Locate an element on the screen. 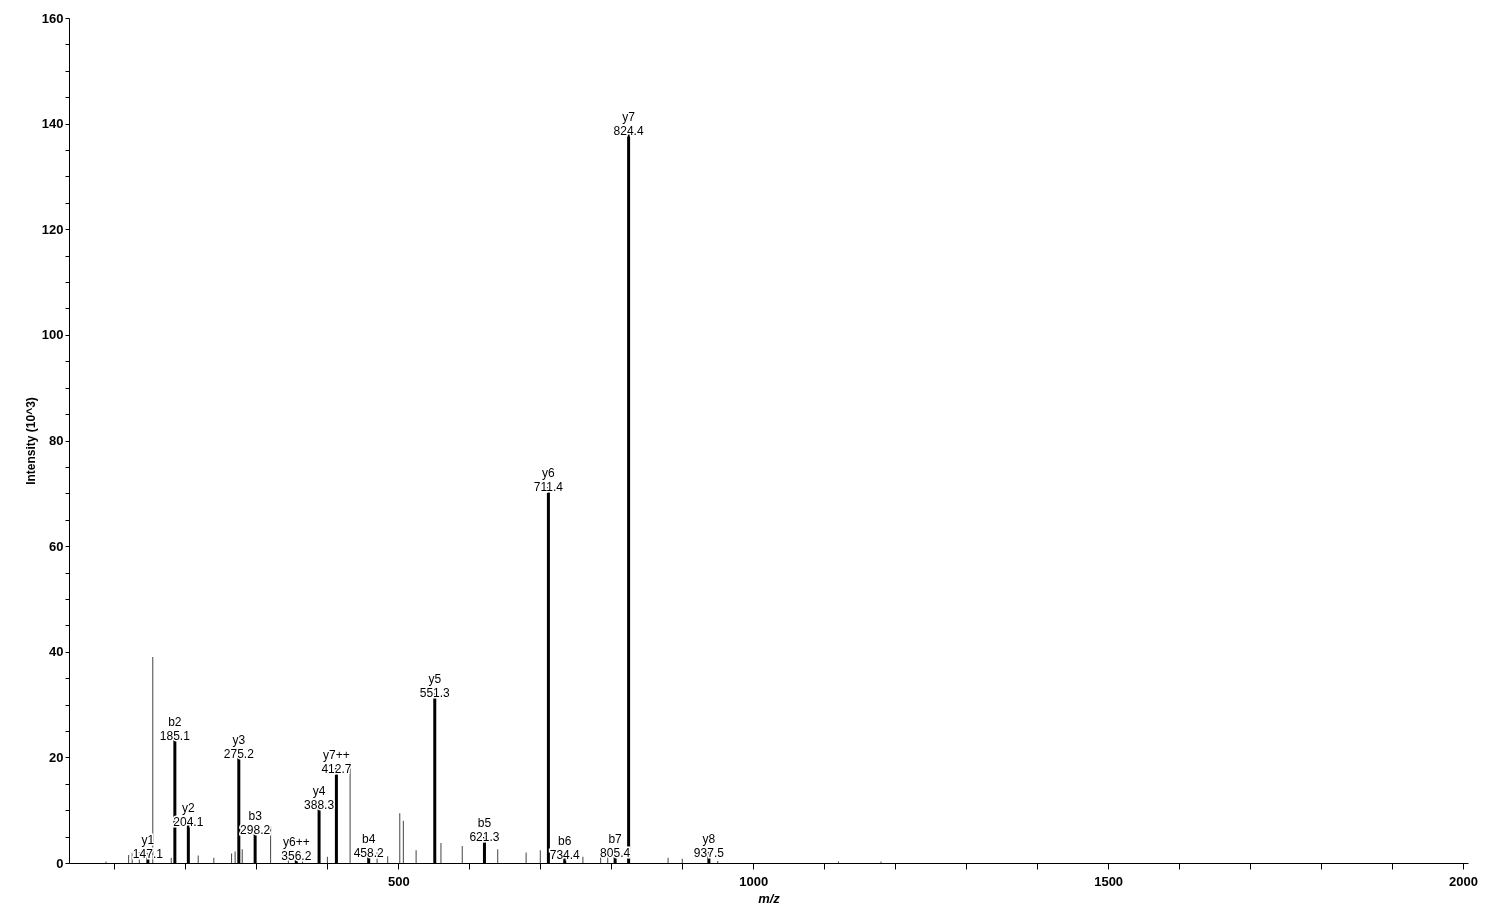 This screenshot has width=1487, height=920. y-axis-title: Intensity (10^3) is located at coordinates (30, 441).